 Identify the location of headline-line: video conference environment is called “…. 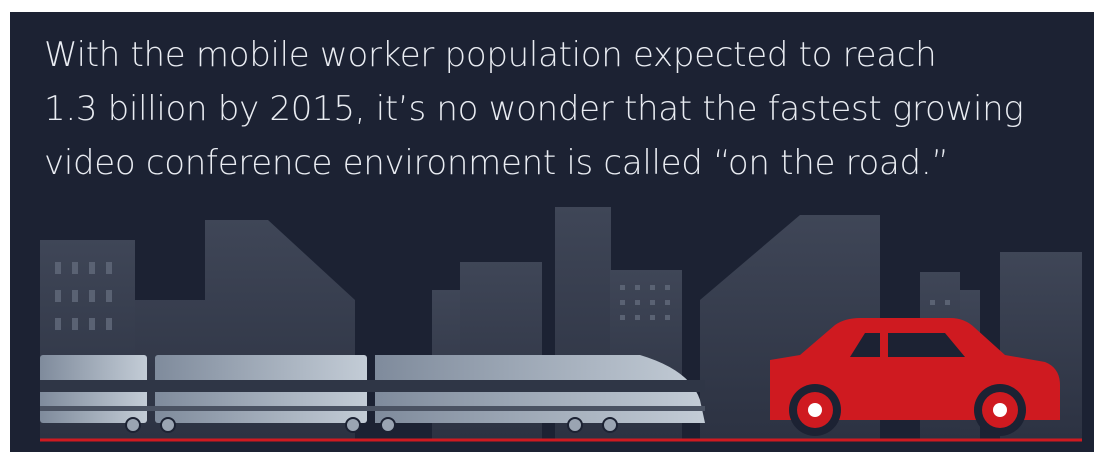
(496, 163).